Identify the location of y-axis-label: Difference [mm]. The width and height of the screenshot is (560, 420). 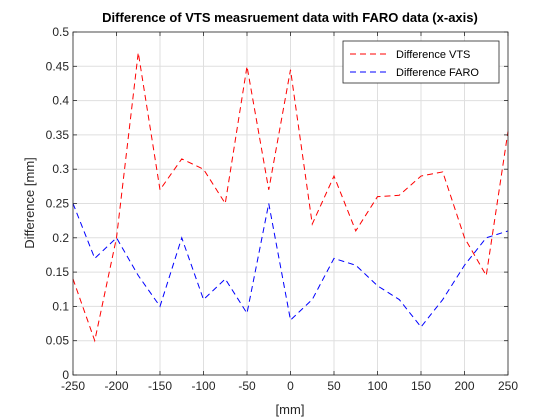
(29, 203).